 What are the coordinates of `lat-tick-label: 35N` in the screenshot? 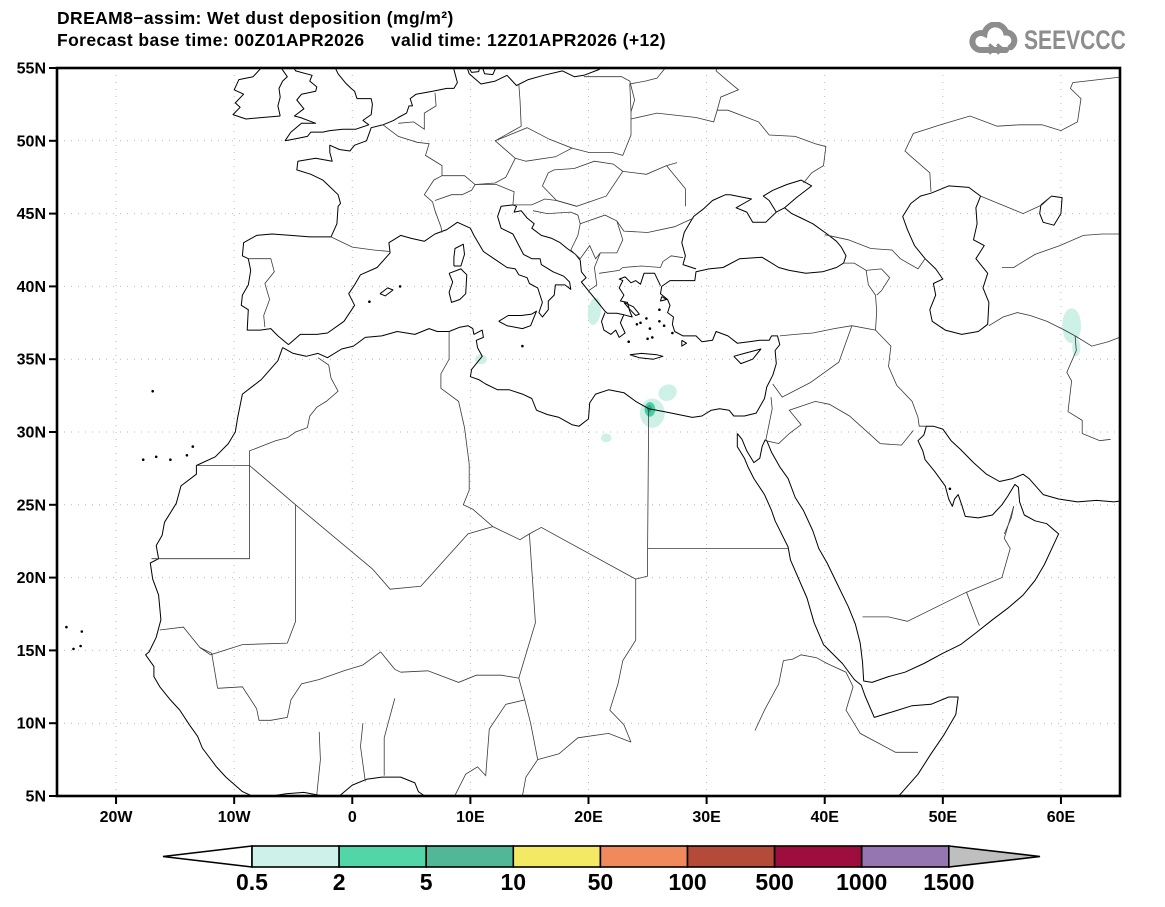 It's located at (31, 360).